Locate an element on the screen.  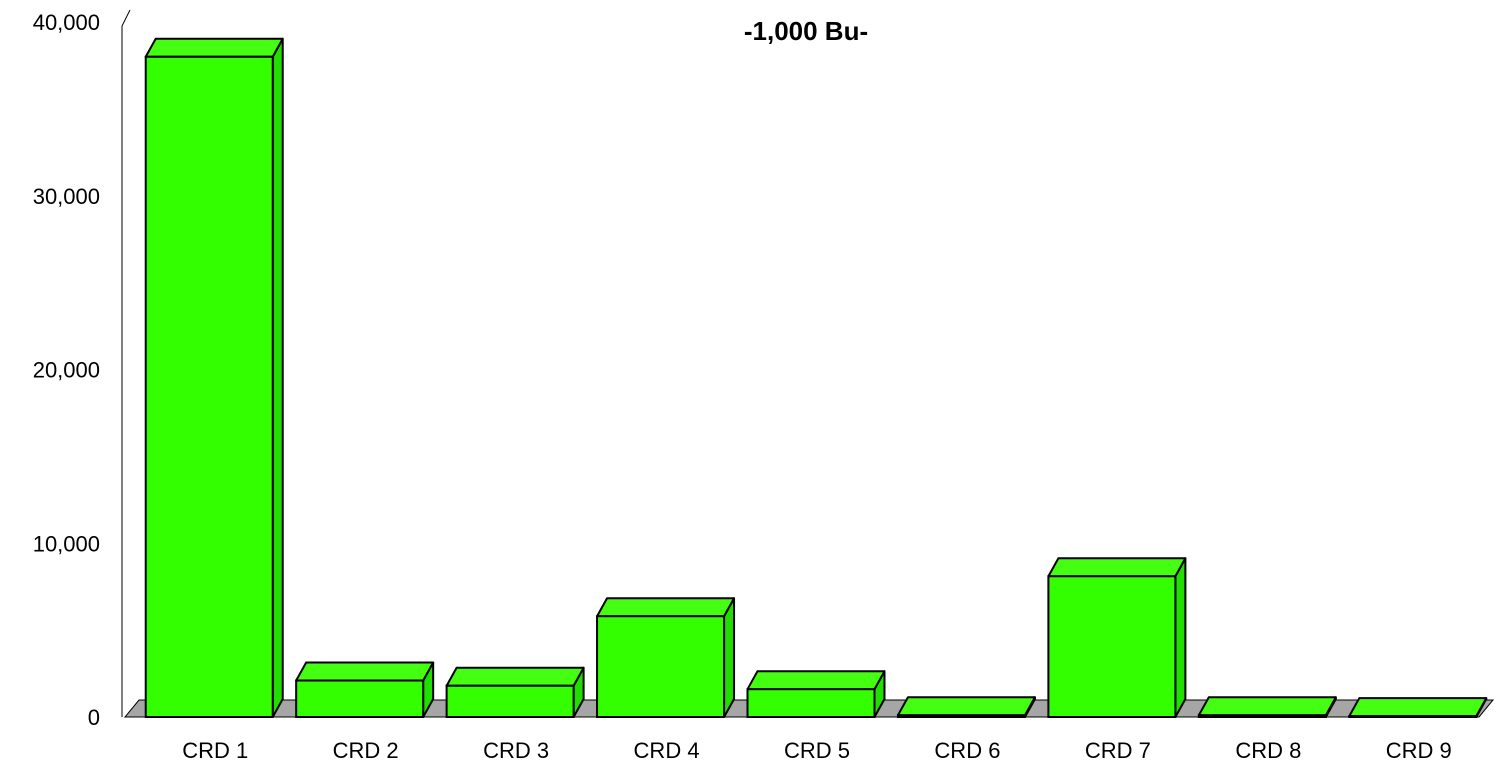
y-tick-label: 10,000 is located at coordinates (66, 543).